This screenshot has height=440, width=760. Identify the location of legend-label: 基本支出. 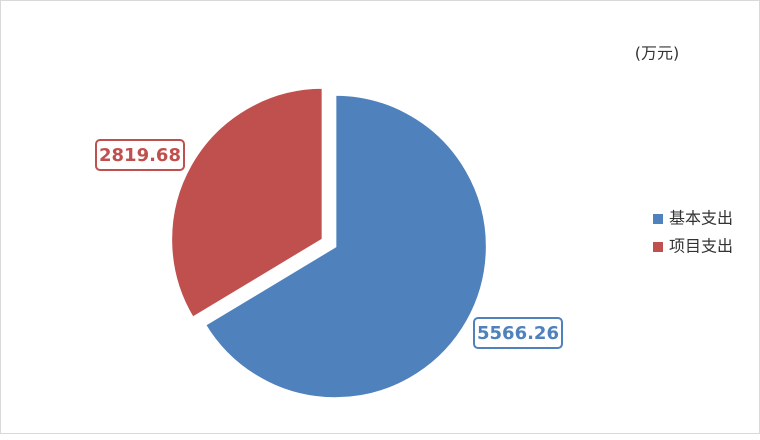
(701, 218).